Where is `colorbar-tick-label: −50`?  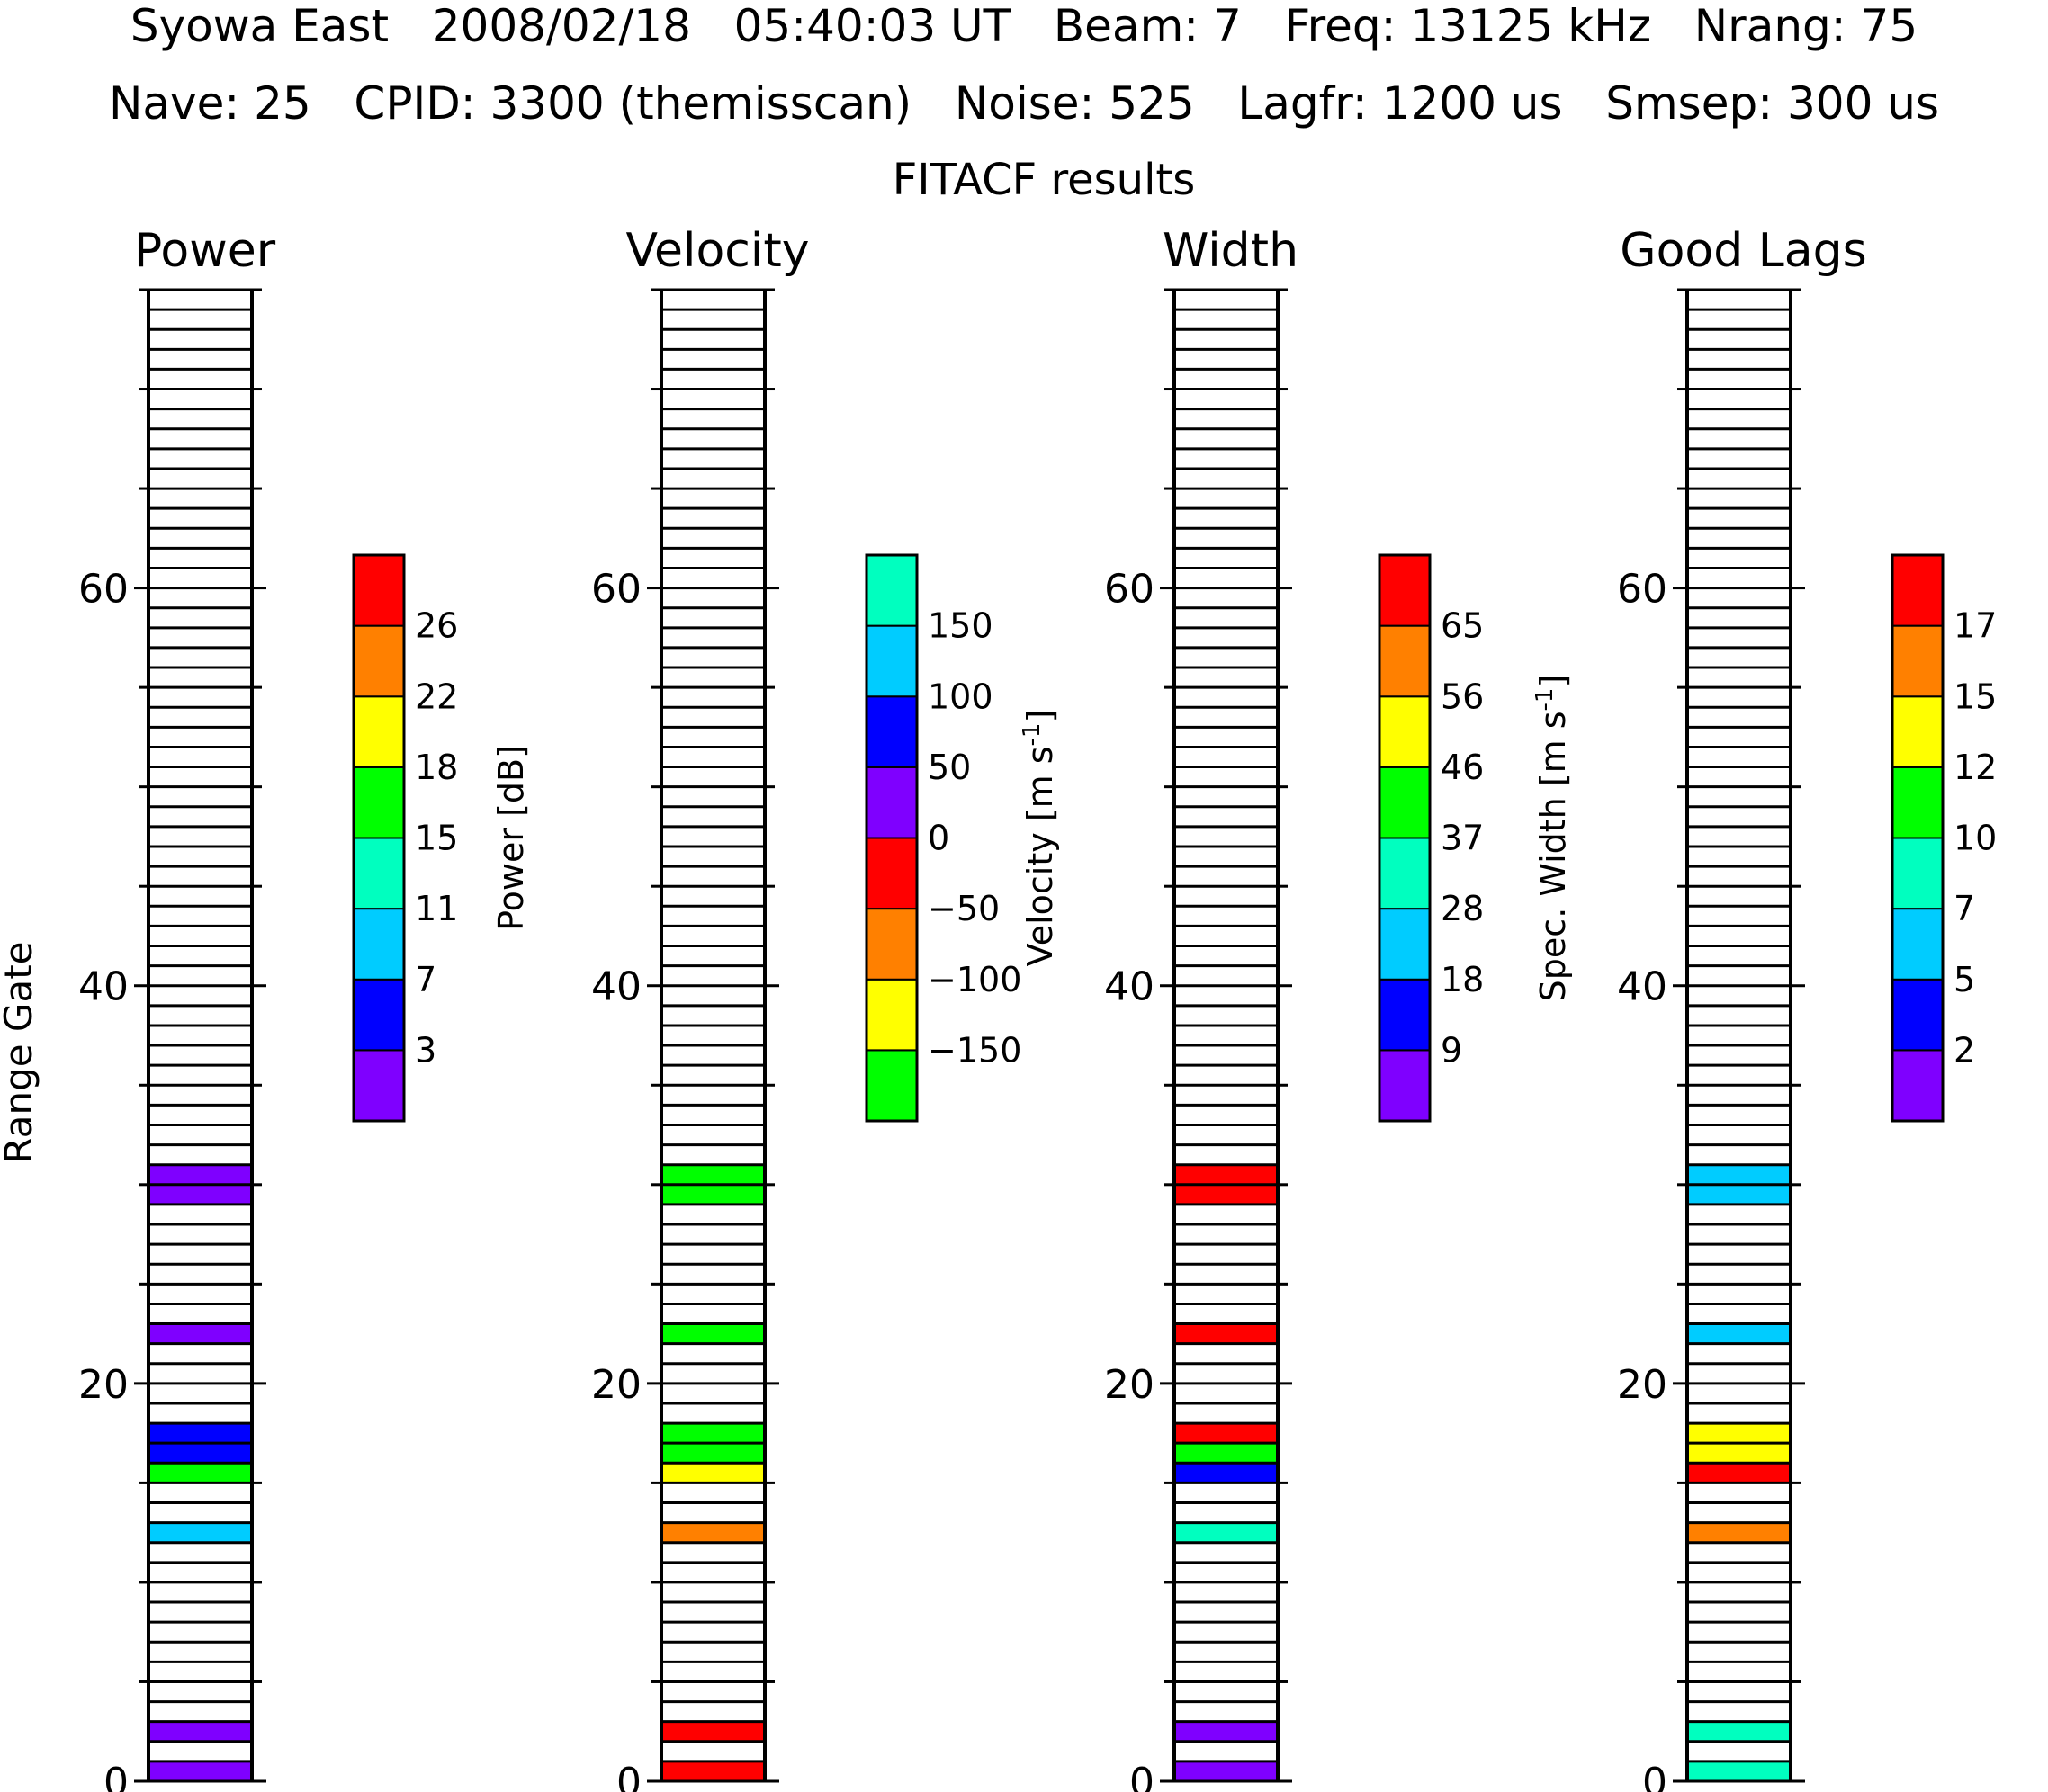 colorbar-tick-label: −50 is located at coordinates (964, 908).